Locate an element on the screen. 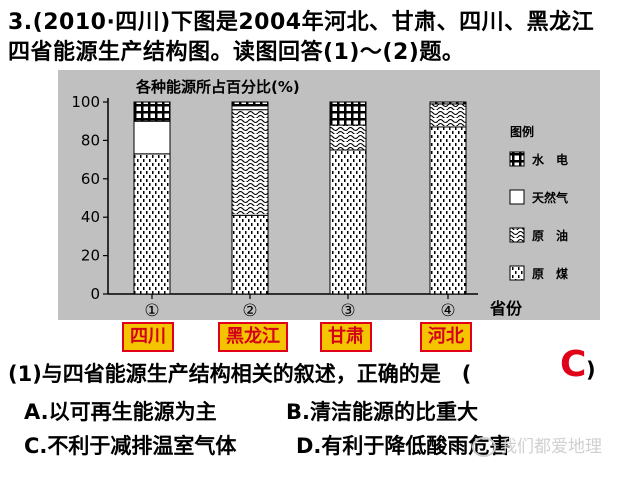  legend-swatch-原油 is located at coordinates (517, 235).